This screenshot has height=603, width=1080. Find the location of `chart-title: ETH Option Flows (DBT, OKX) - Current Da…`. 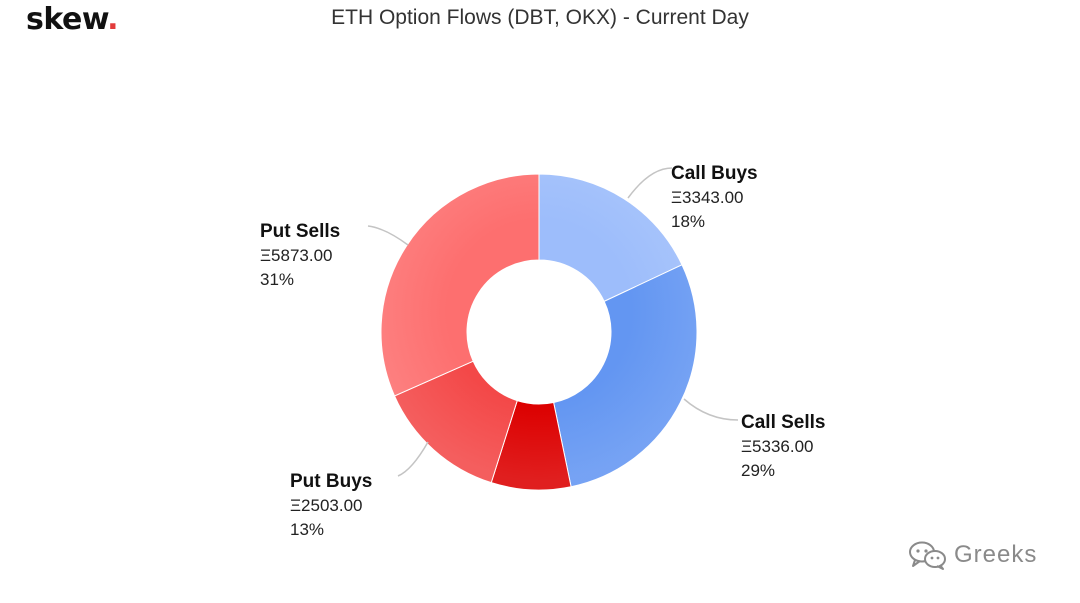

chart-title: ETH Option Flows (DBT, OKX) - Current Da… is located at coordinates (540, 17).